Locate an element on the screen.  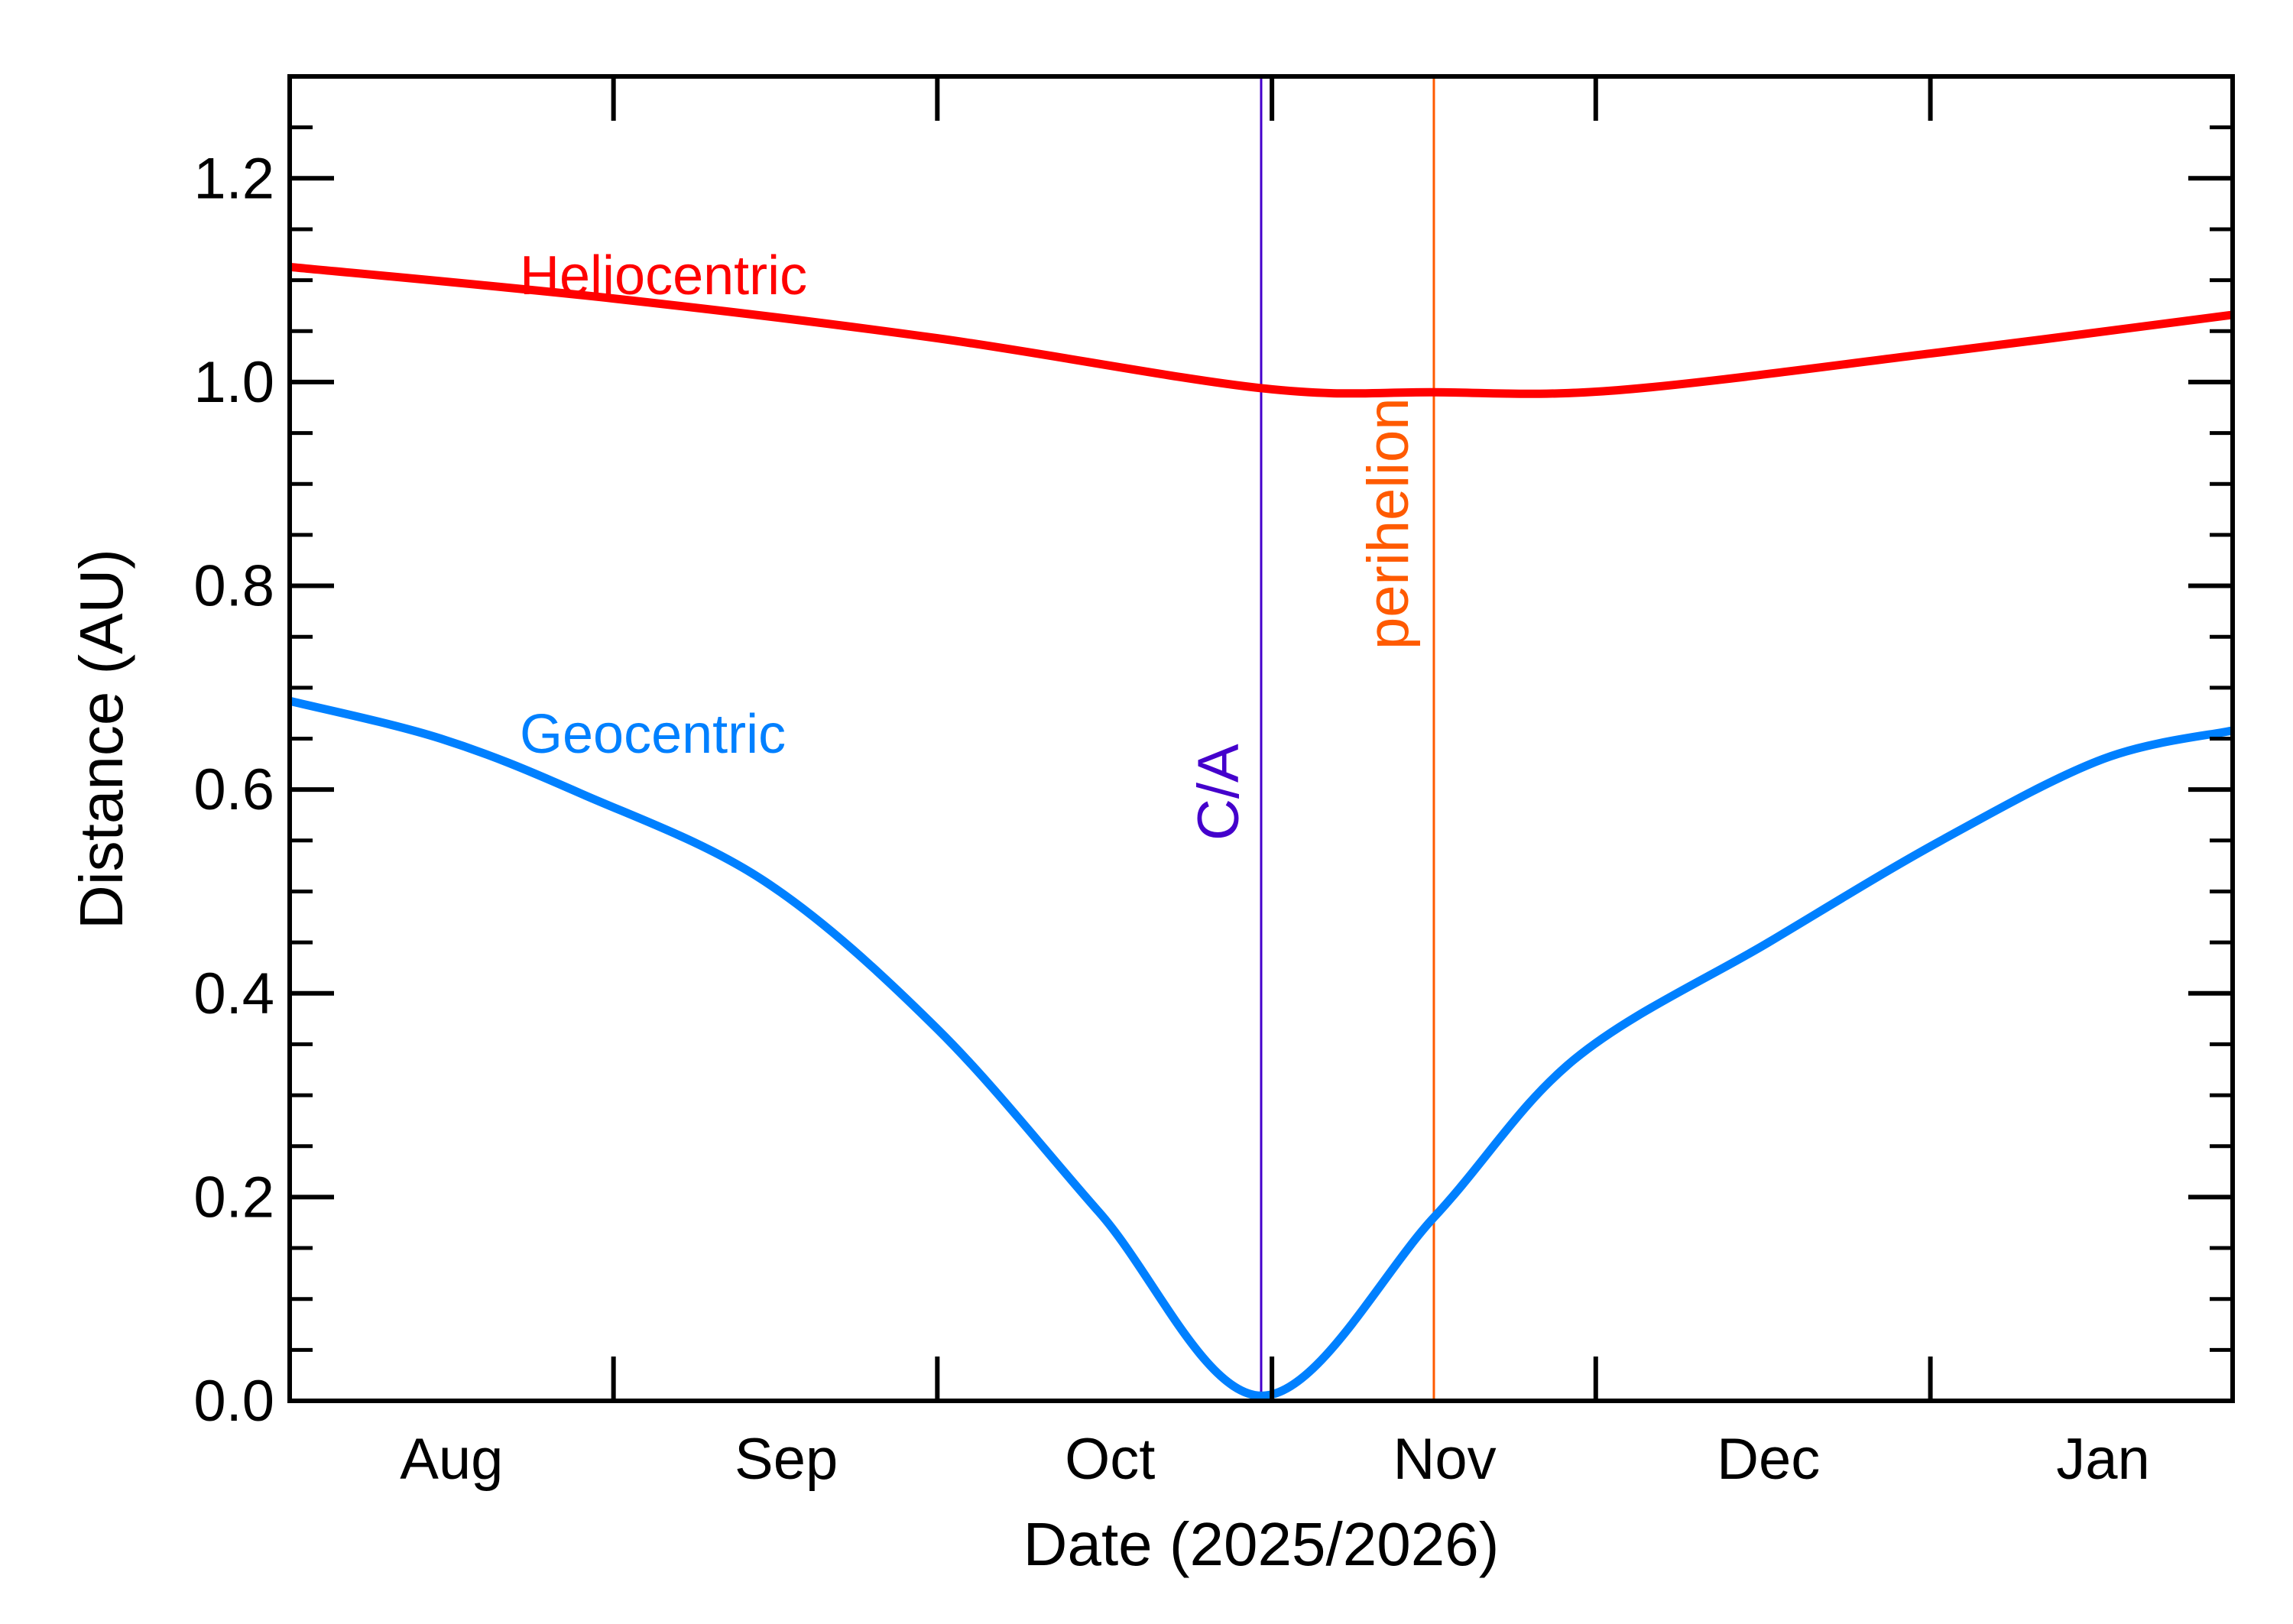
x-tick-label-aug: Aug is located at coordinates (451, 1459).